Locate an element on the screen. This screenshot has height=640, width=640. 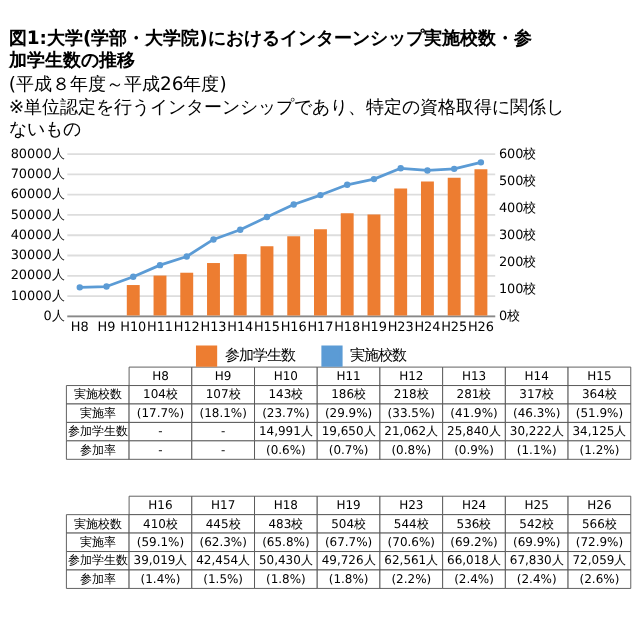
text: ※単位認定を行うインターンシップであり、特定の資格取得に関係しないもの is located at coordinates (286, 118).